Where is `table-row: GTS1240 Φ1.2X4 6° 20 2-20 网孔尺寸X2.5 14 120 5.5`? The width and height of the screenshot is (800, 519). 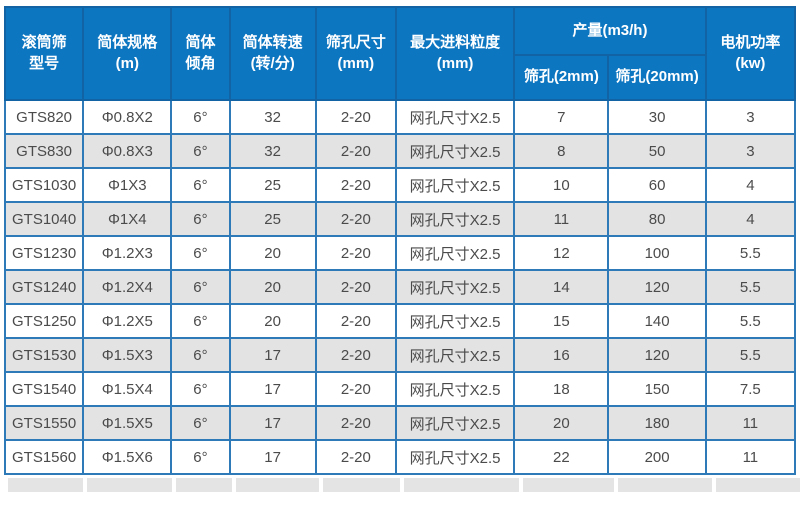 table-row: GTS1240 Φ1.2X4 6° 20 2-20 网孔尺寸X2.5 14 120 5.5 is located at coordinates (400, 287).